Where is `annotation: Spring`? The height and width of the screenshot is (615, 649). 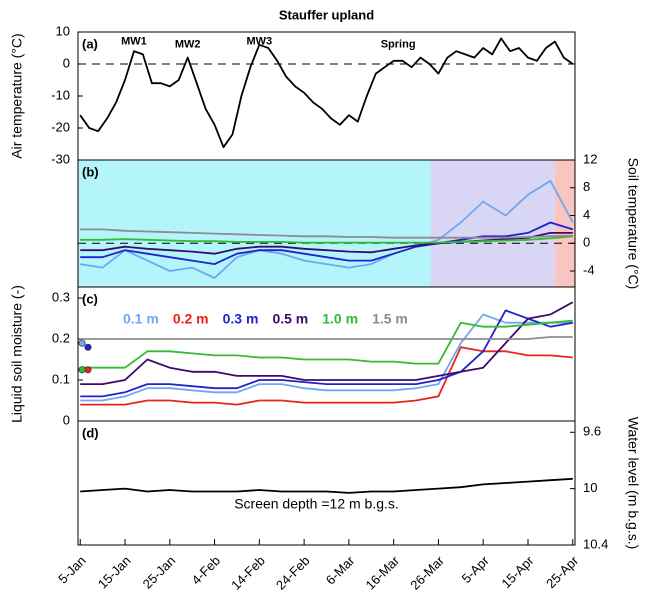 annotation: Spring is located at coordinates (398, 45).